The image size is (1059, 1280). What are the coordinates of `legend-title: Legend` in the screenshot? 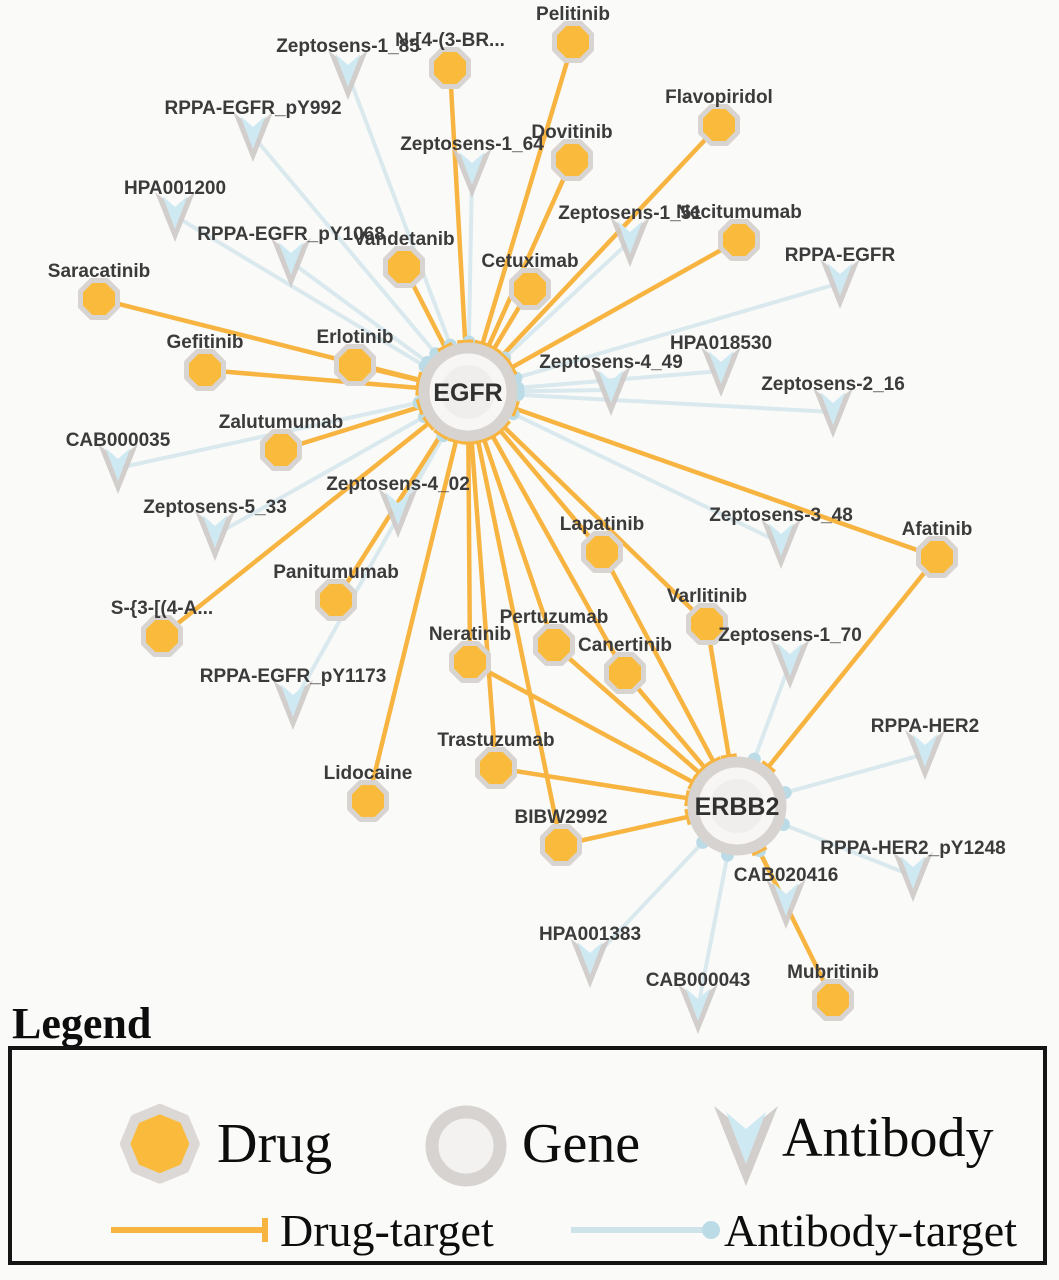 It's located at (82, 1023).